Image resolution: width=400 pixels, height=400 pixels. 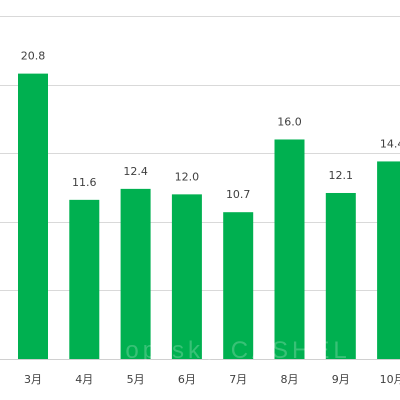 I want to click on tick-label-1: 4月, so click(x=84, y=379).